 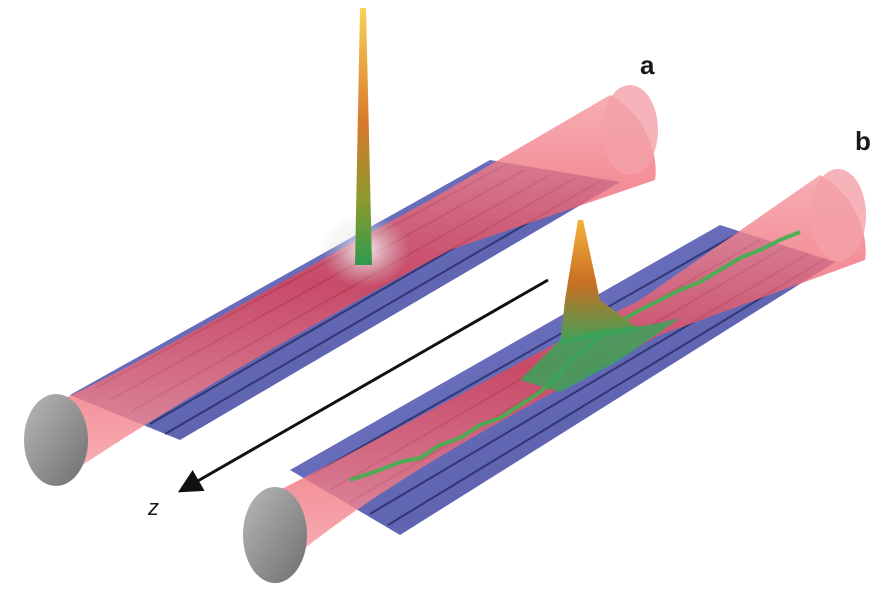 What do you see at coordinates (838, 215) in the screenshot?
I see `panel-b-beam-far-flare` at bounding box center [838, 215].